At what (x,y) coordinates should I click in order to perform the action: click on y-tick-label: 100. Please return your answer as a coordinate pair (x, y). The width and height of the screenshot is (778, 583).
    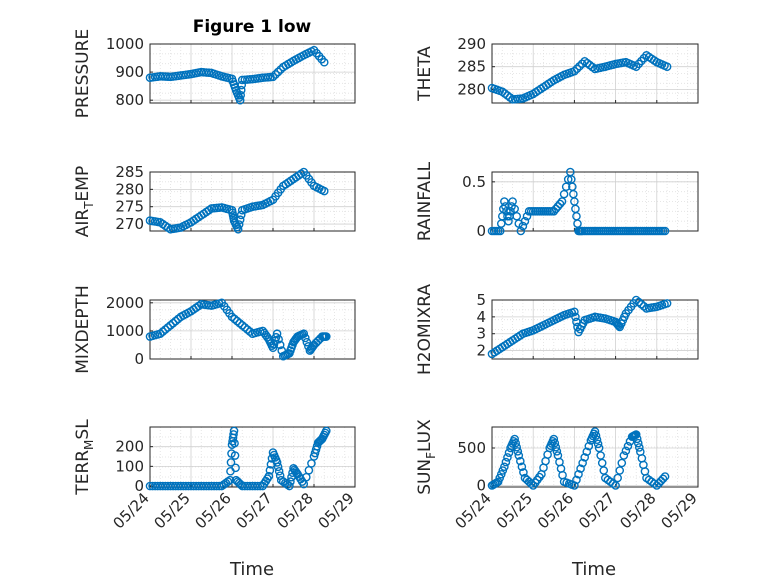
    Looking at the image, I should click on (129, 466).